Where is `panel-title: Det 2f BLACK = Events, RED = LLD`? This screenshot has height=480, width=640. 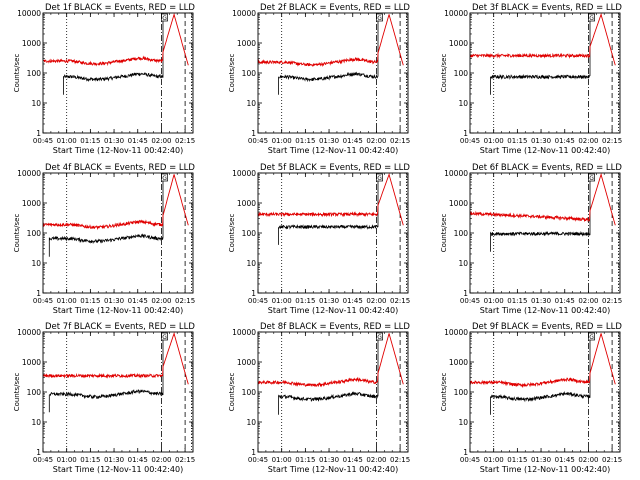
panel-title: Det 2f BLACK = Events, RED = LLD is located at coordinates (335, 8).